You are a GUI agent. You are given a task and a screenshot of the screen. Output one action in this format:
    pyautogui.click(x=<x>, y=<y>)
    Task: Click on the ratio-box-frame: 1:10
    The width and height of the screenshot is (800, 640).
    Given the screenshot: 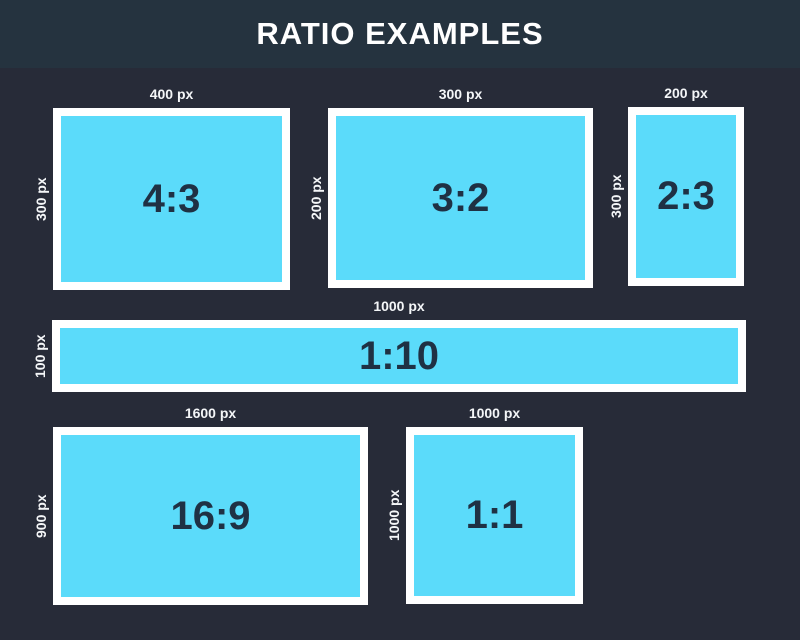 What is the action you would take?
    pyautogui.click(x=399, y=356)
    